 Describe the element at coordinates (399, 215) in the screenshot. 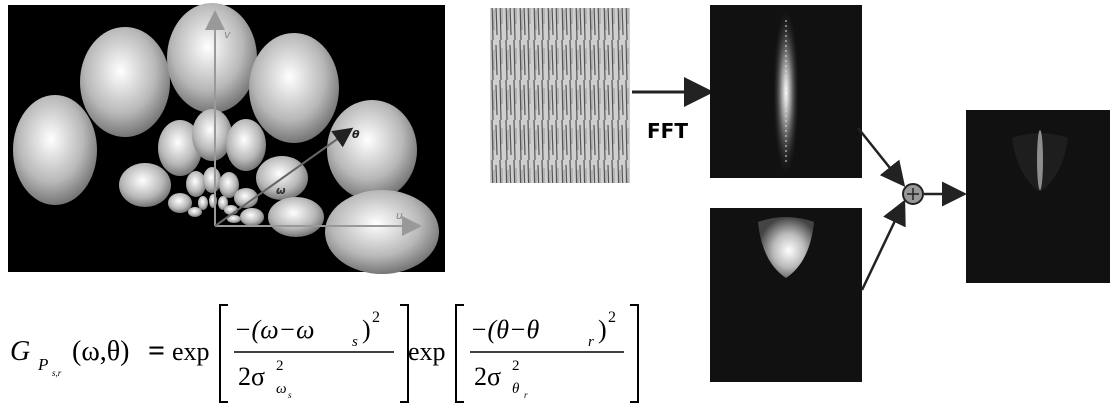

I see `u-label: u` at that location.